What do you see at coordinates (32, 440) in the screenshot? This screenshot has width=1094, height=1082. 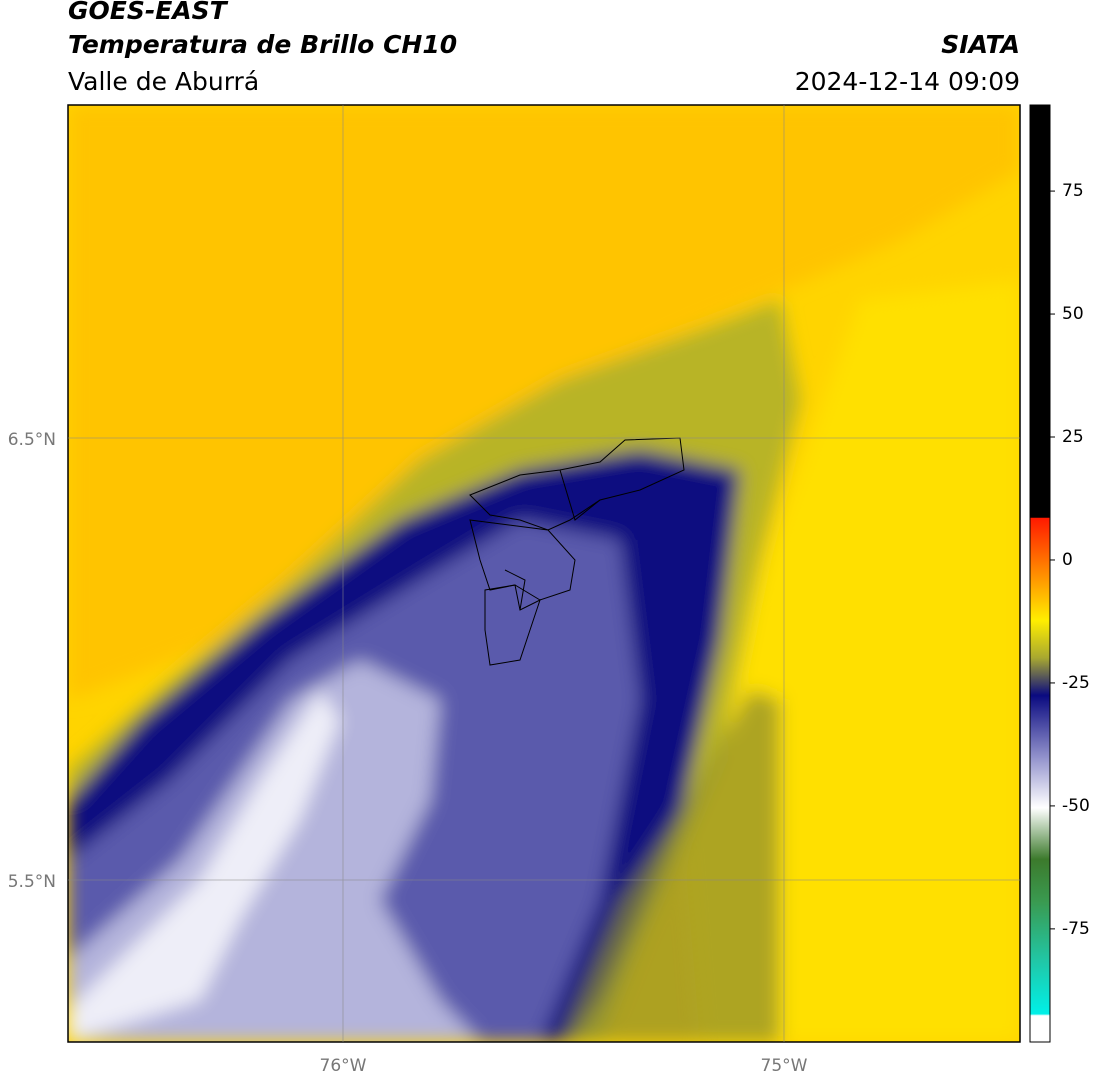 I see `lat-label: 6.5°N` at bounding box center [32, 440].